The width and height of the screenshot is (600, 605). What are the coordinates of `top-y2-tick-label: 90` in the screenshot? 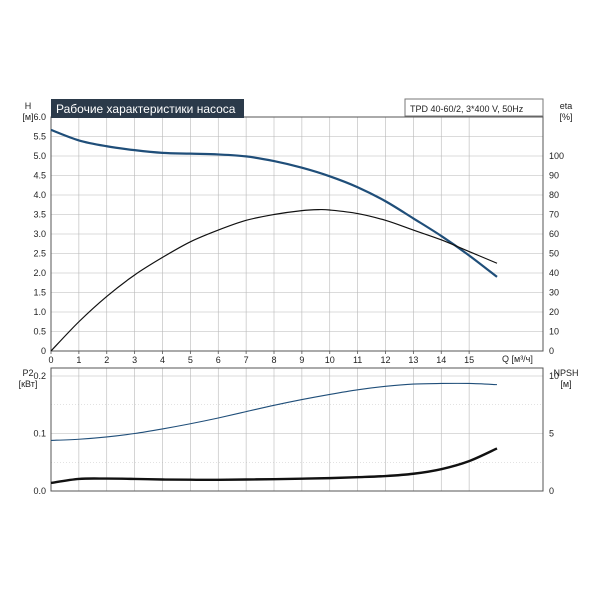 It's located at (554, 176).